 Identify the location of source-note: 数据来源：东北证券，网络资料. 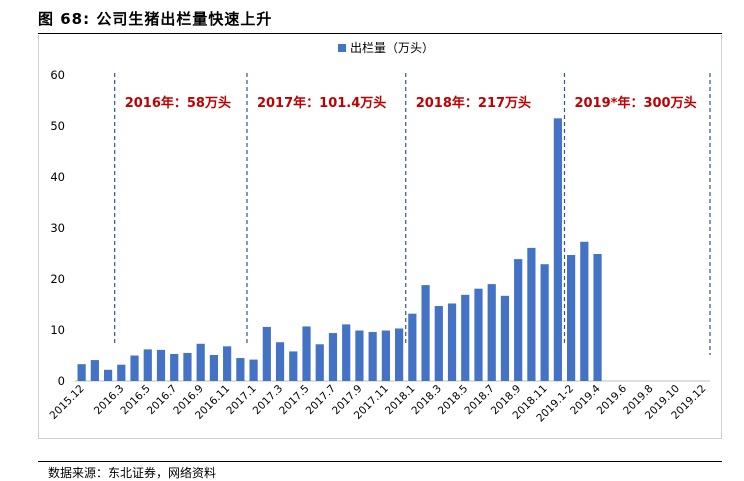
(132, 473).